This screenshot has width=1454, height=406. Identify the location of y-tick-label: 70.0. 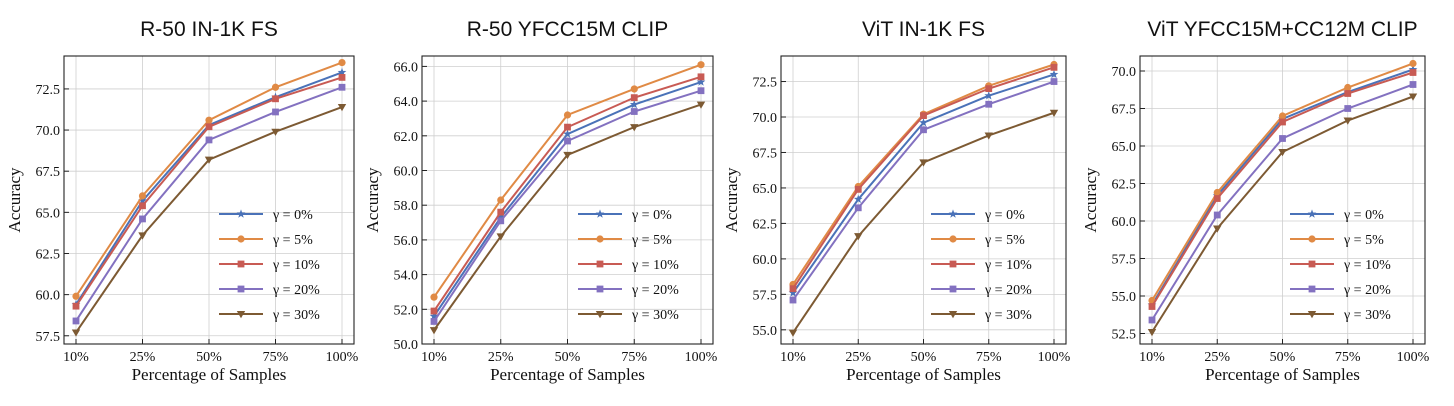
(1124, 72).